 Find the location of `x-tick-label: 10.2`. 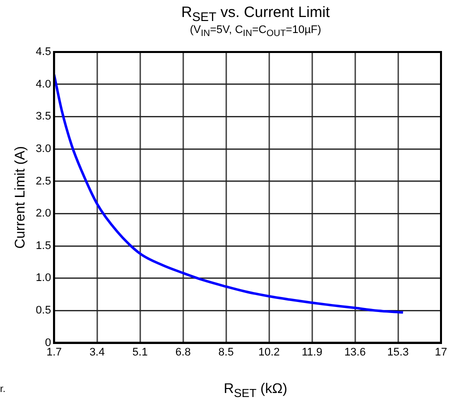

x-tick-label: 10.2 is located at coordinates (269, 352).